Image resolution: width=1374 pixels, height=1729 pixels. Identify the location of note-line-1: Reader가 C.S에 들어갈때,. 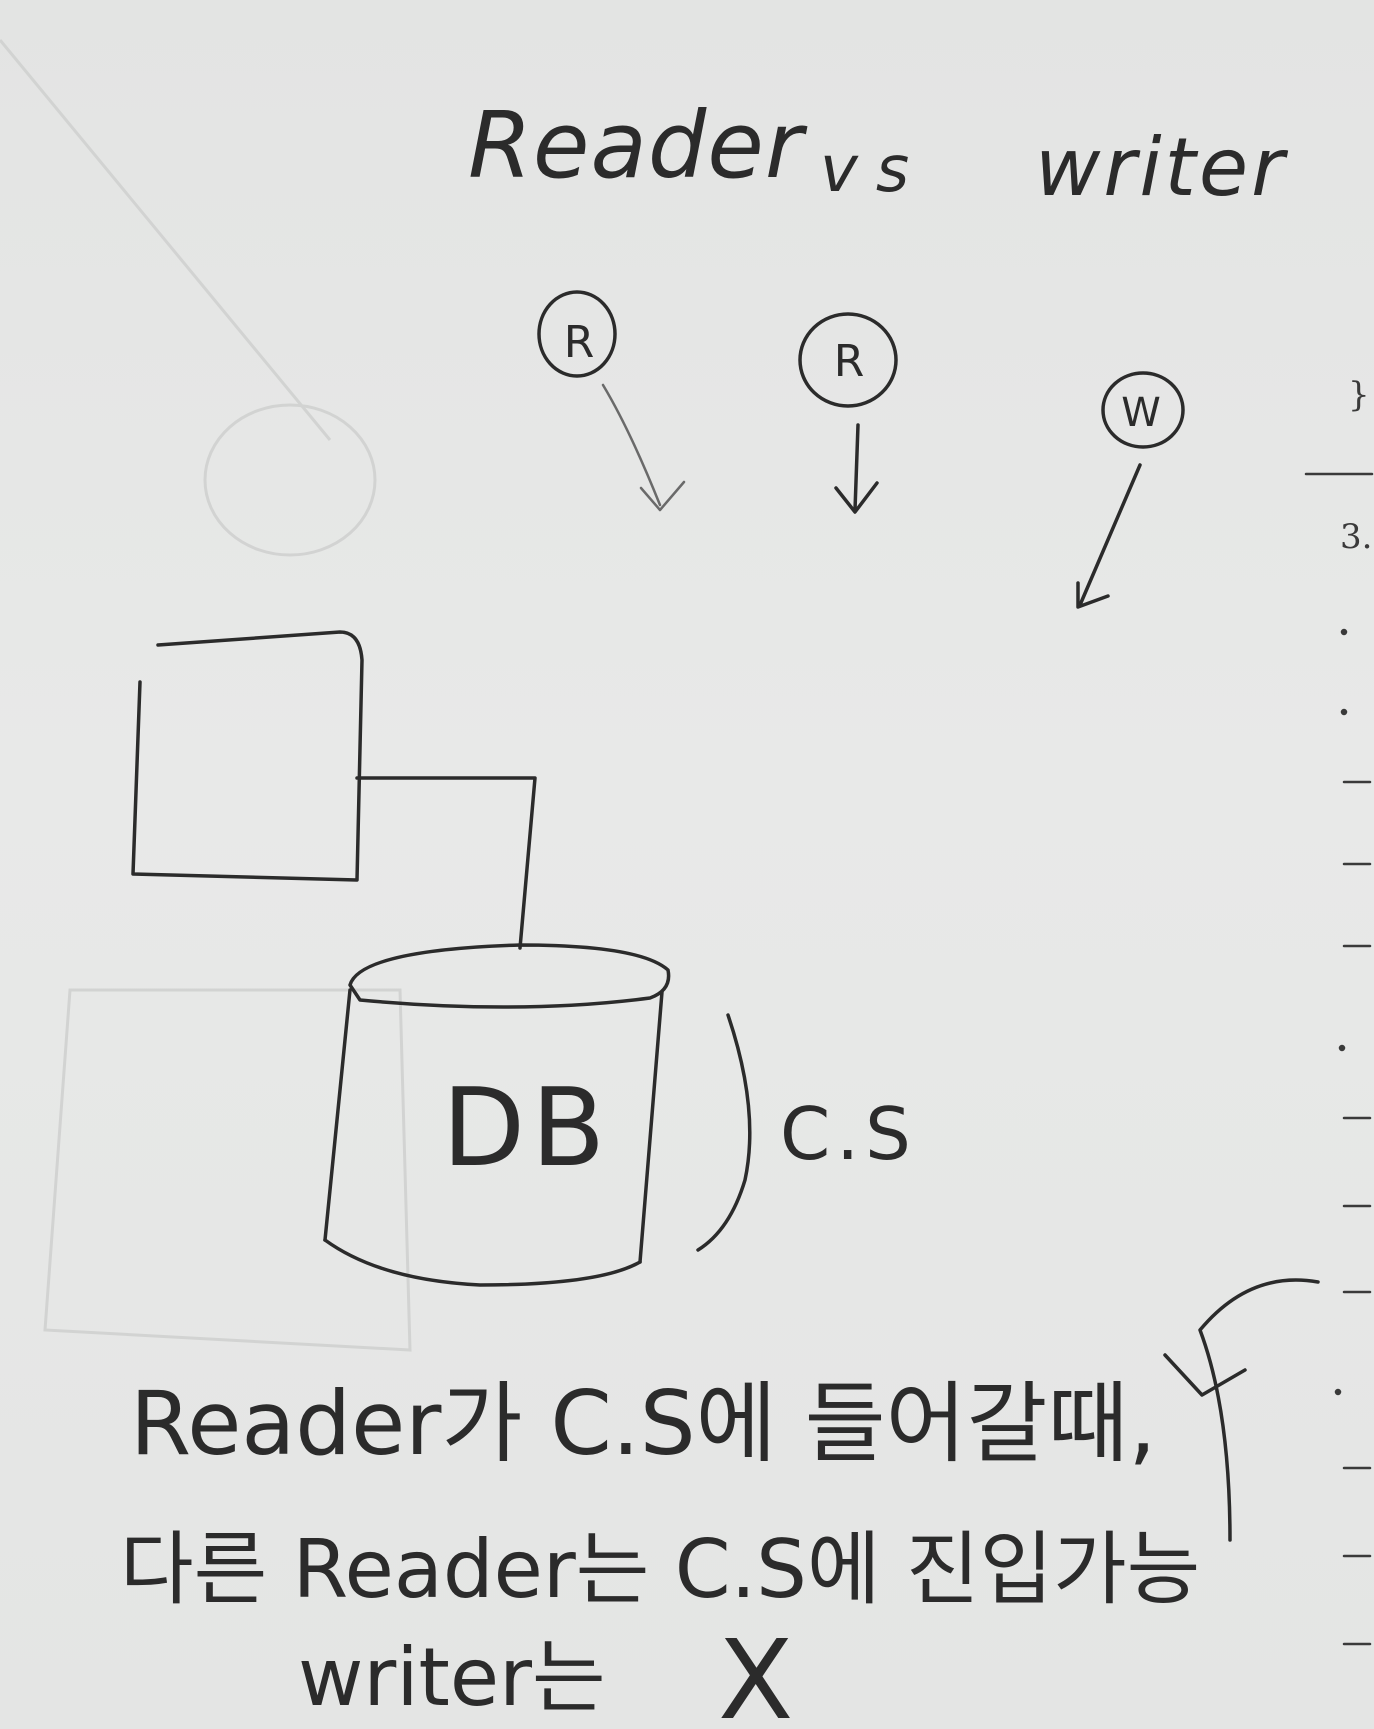
(643, 1423).